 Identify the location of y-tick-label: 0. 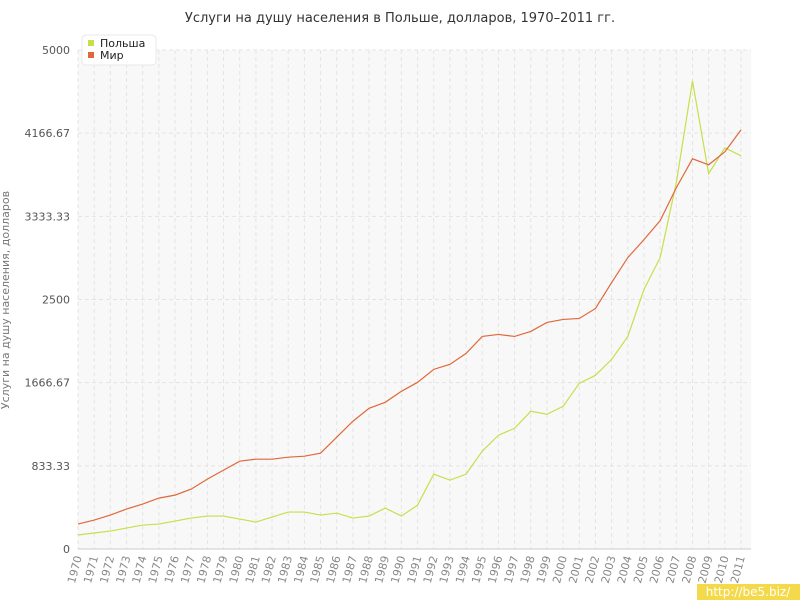
(66, 549).